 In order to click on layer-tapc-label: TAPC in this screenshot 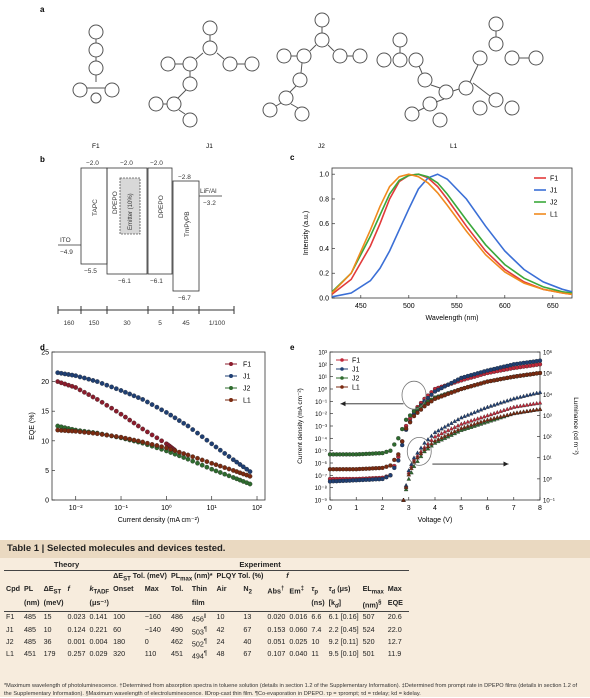, I will do `click(95, 207)`.